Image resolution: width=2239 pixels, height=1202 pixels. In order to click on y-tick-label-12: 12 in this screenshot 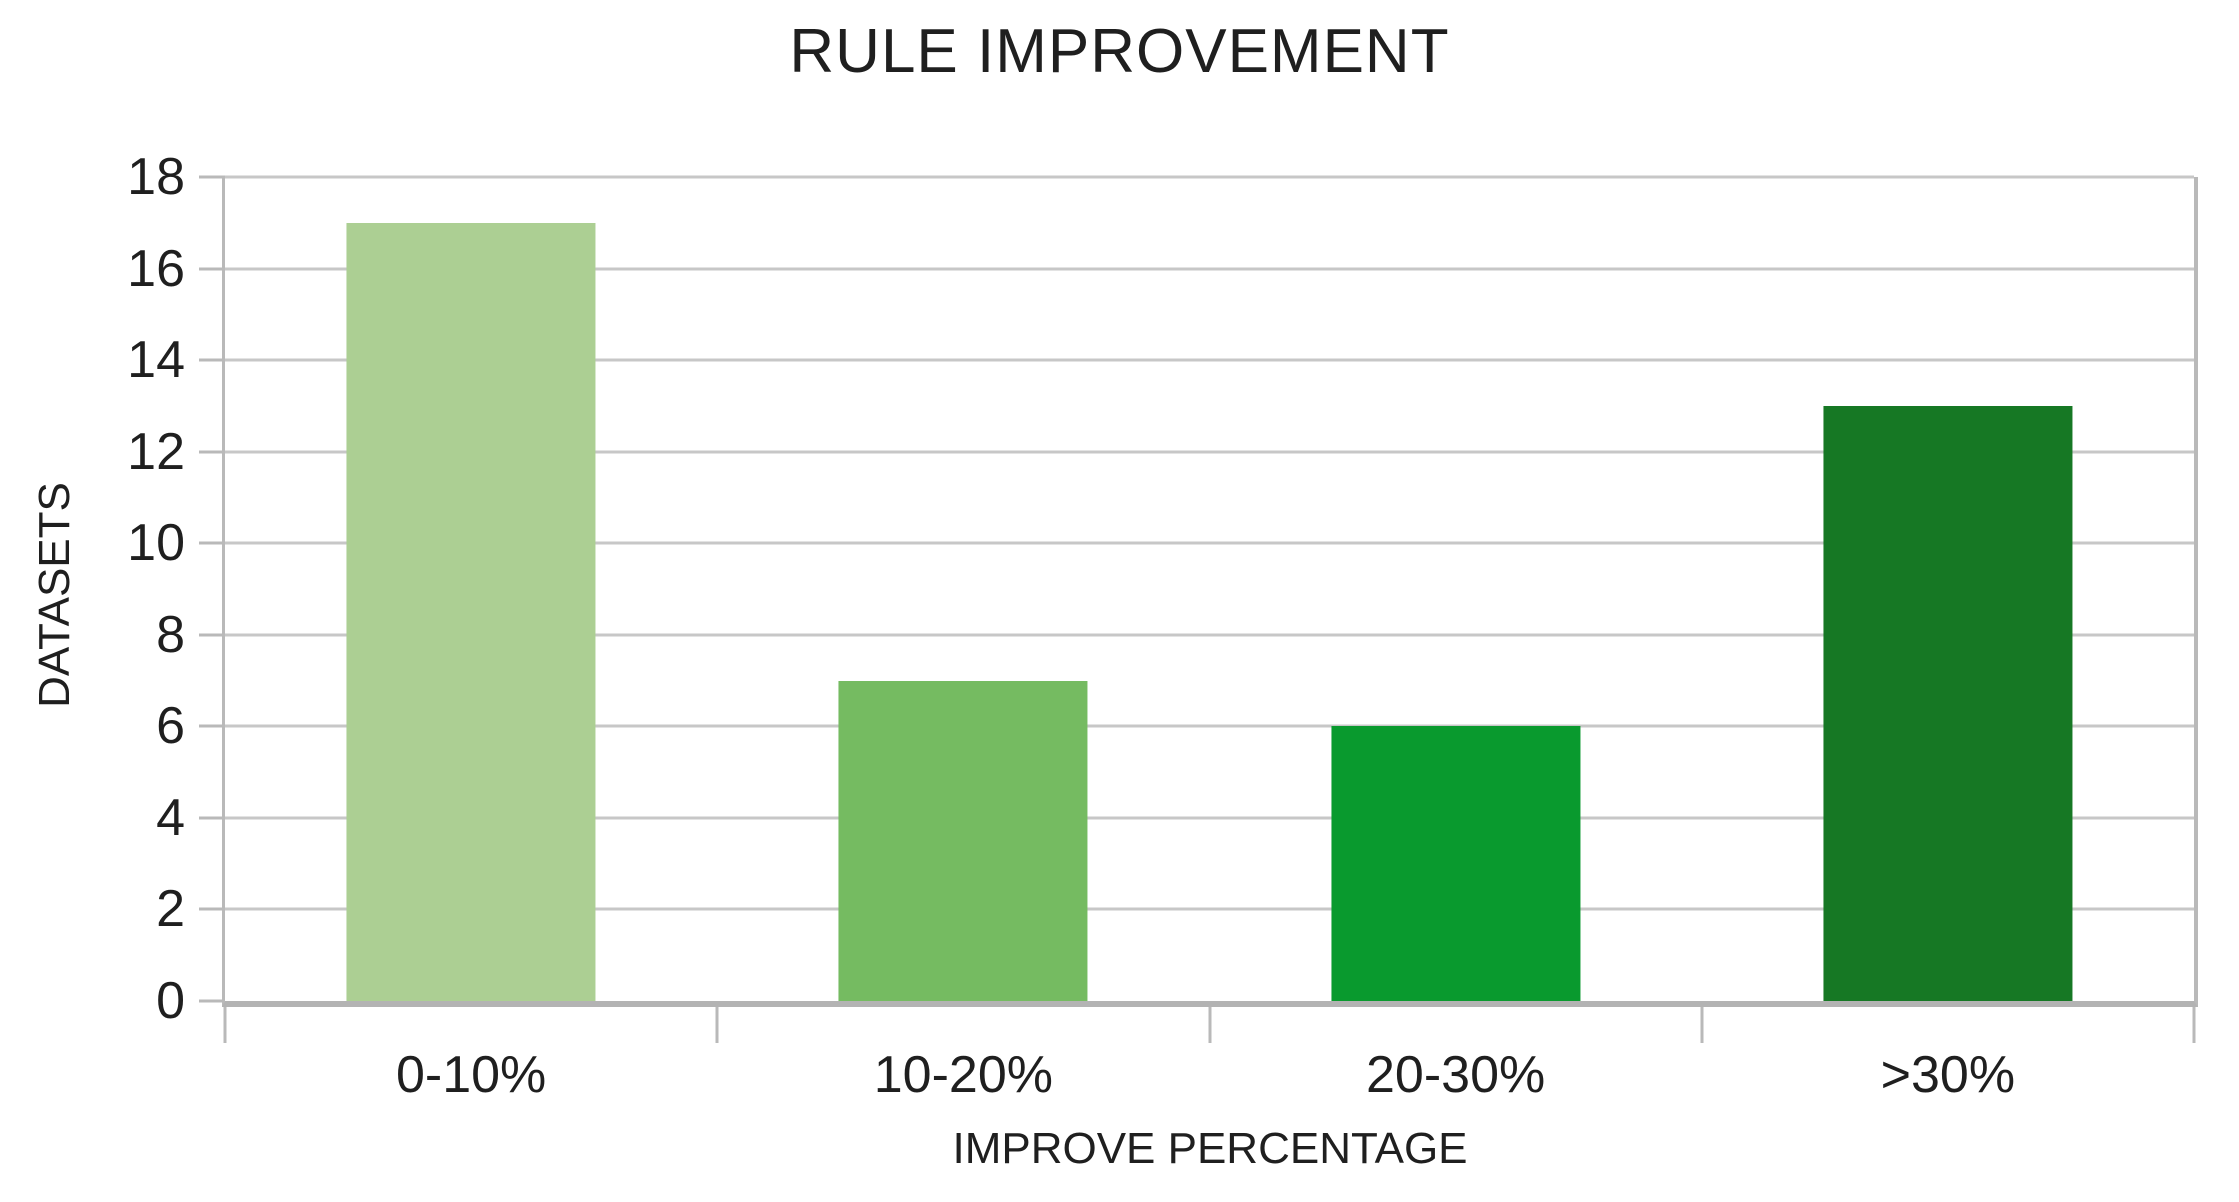, I will do `click(156, 451)`.